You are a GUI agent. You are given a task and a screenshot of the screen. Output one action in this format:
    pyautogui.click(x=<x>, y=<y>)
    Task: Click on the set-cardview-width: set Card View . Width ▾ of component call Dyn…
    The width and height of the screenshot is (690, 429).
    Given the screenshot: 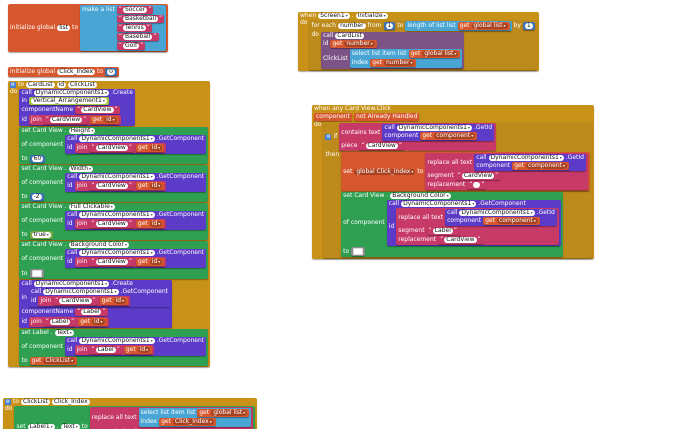 What is the action you would take?
    pyautogui.click(x=114, y=183)
    